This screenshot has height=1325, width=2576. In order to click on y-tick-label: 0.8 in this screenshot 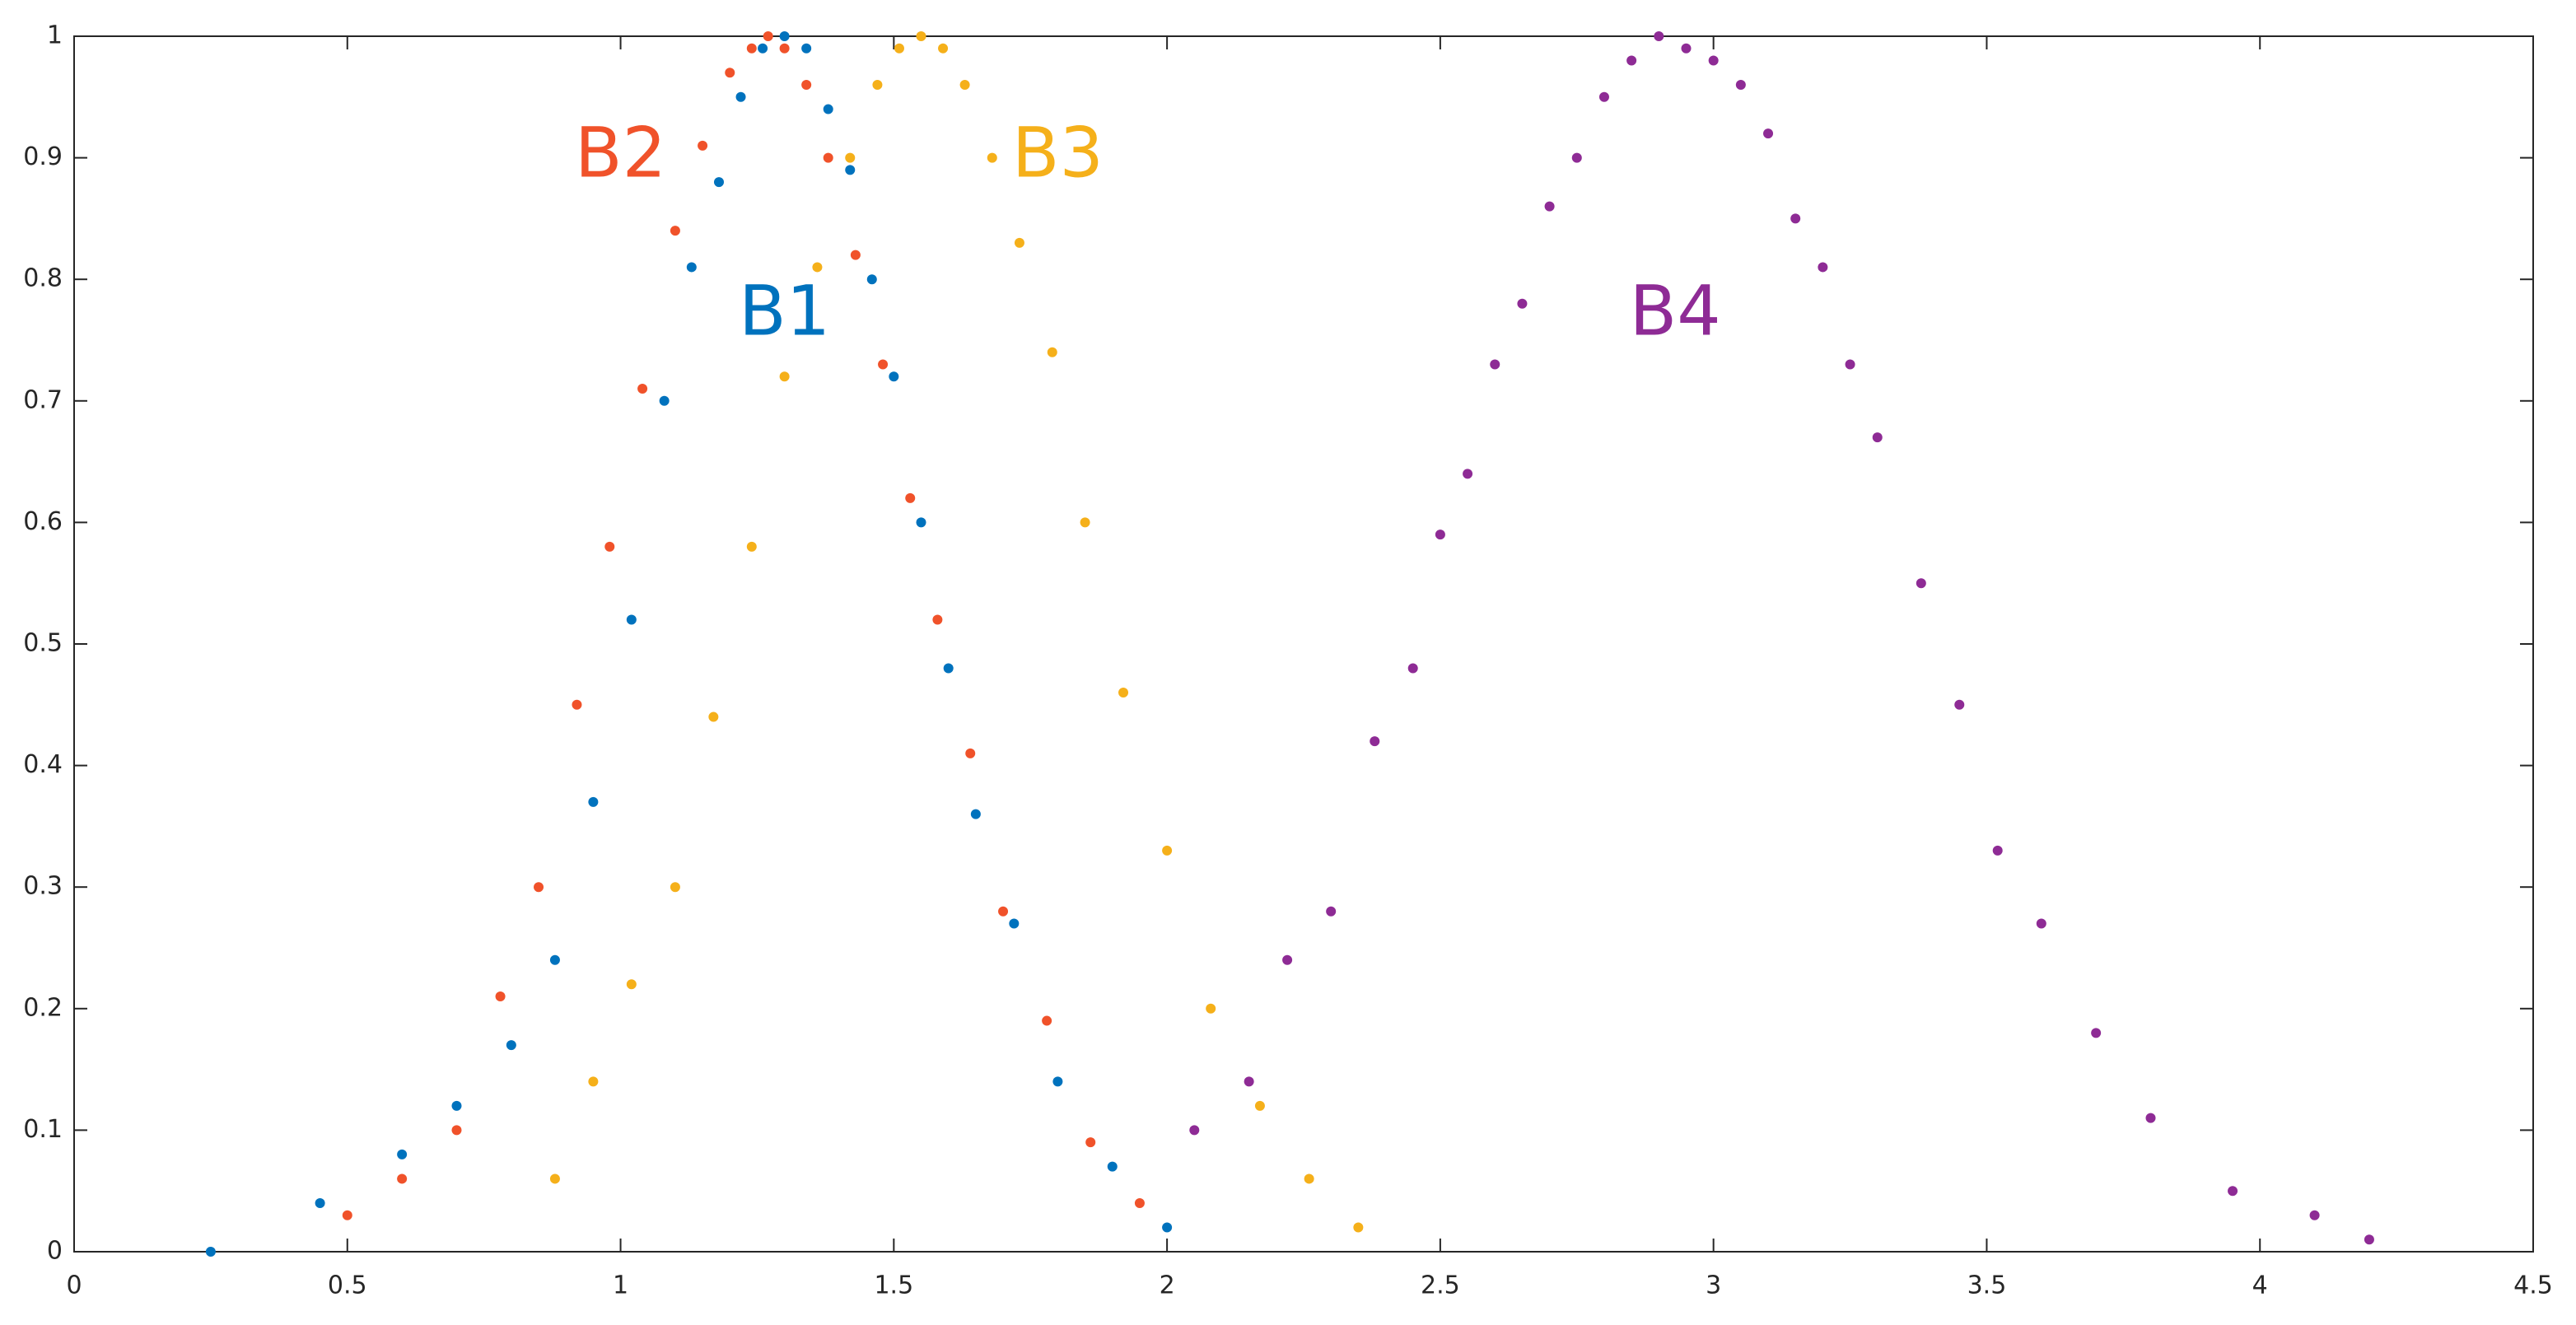, I will do `click(43, 278)`.